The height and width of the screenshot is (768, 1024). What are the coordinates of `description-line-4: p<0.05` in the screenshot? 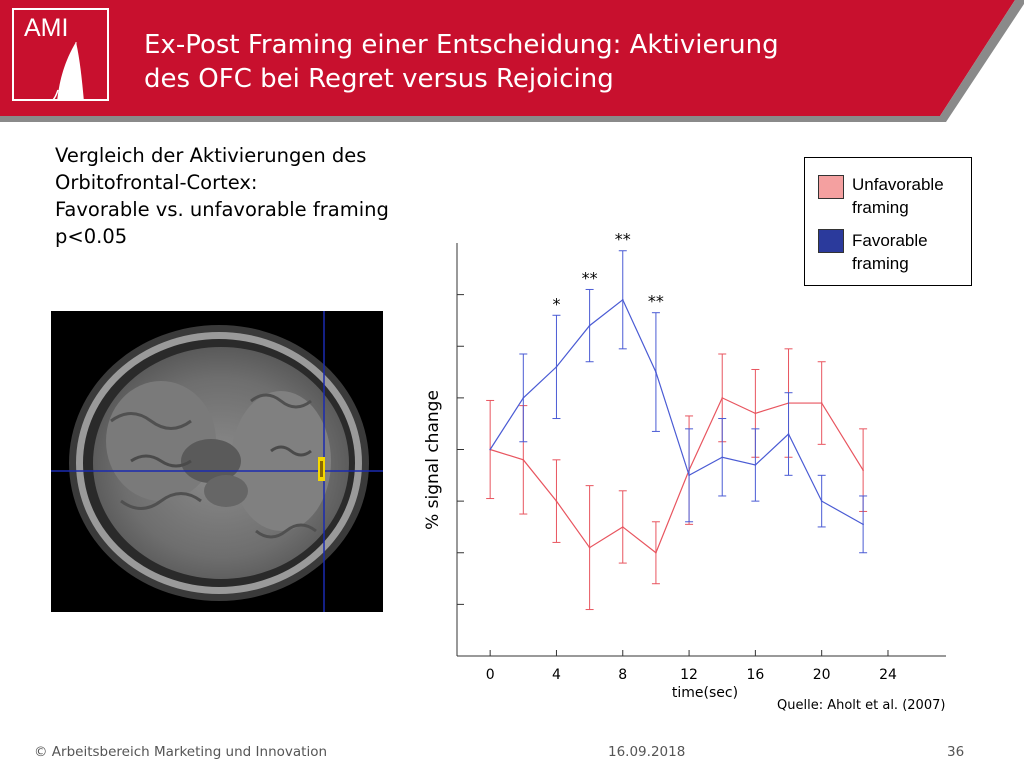 It's located at (91, 236).